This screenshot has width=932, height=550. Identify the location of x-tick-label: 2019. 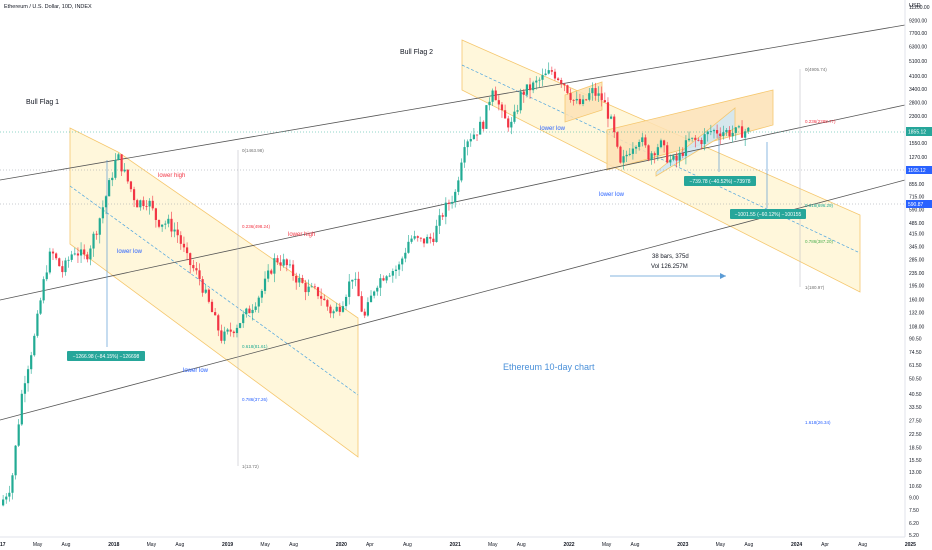
(227, 545).